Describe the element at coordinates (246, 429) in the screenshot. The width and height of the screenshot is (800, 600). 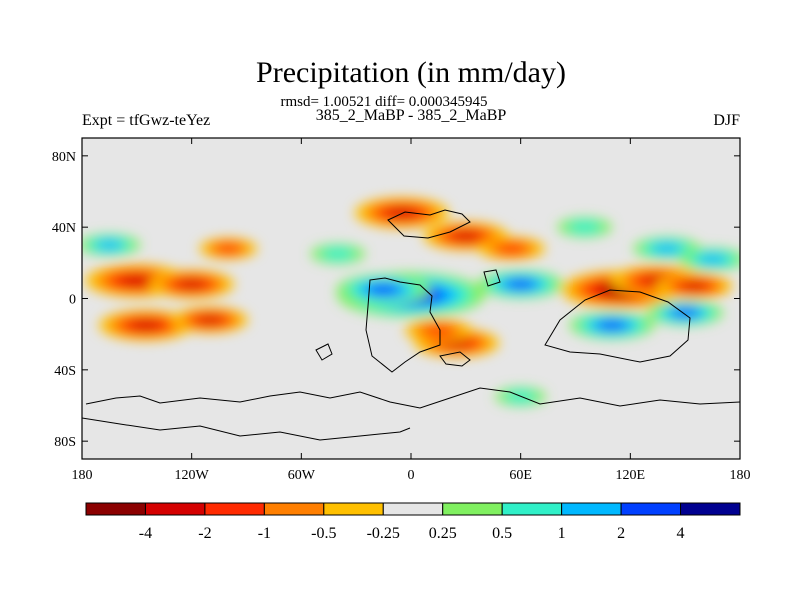
I see `antarctic-inner-coast` at that location.